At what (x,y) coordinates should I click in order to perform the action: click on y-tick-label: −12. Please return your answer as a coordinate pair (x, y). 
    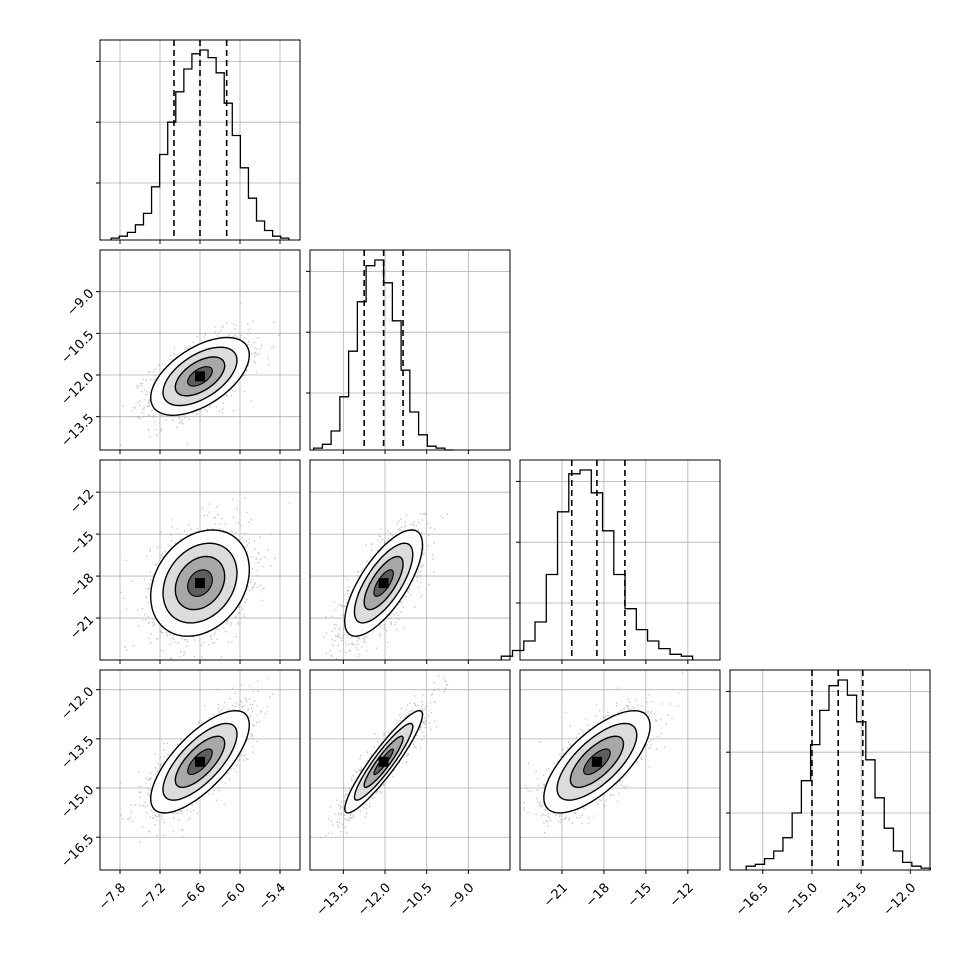
    Looking at the image, I should click on (82, 502).